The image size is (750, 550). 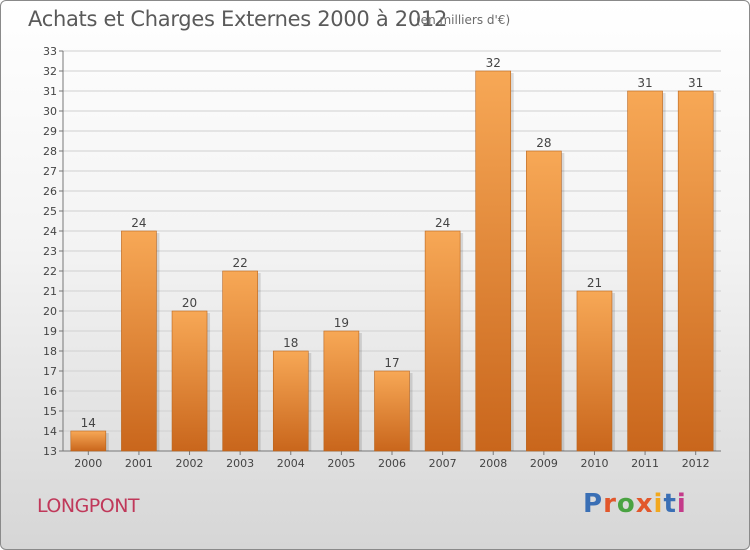 What do you see at coordinates (50, 391) in the screenshot?
I see `y-tick-label: 16` at bounding box center [50, 391].